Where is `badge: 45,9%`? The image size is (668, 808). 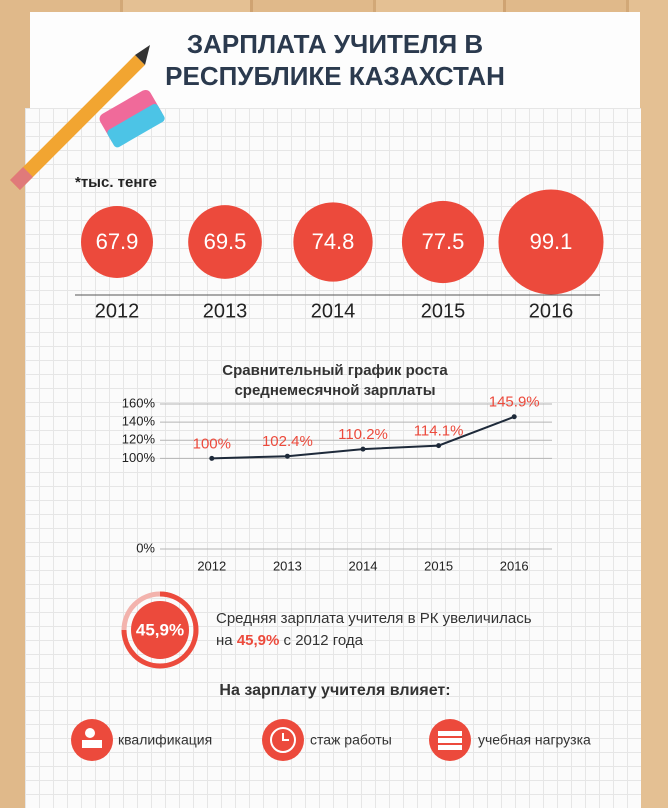
badge: 45,9% is located at coordinates (160, 630).